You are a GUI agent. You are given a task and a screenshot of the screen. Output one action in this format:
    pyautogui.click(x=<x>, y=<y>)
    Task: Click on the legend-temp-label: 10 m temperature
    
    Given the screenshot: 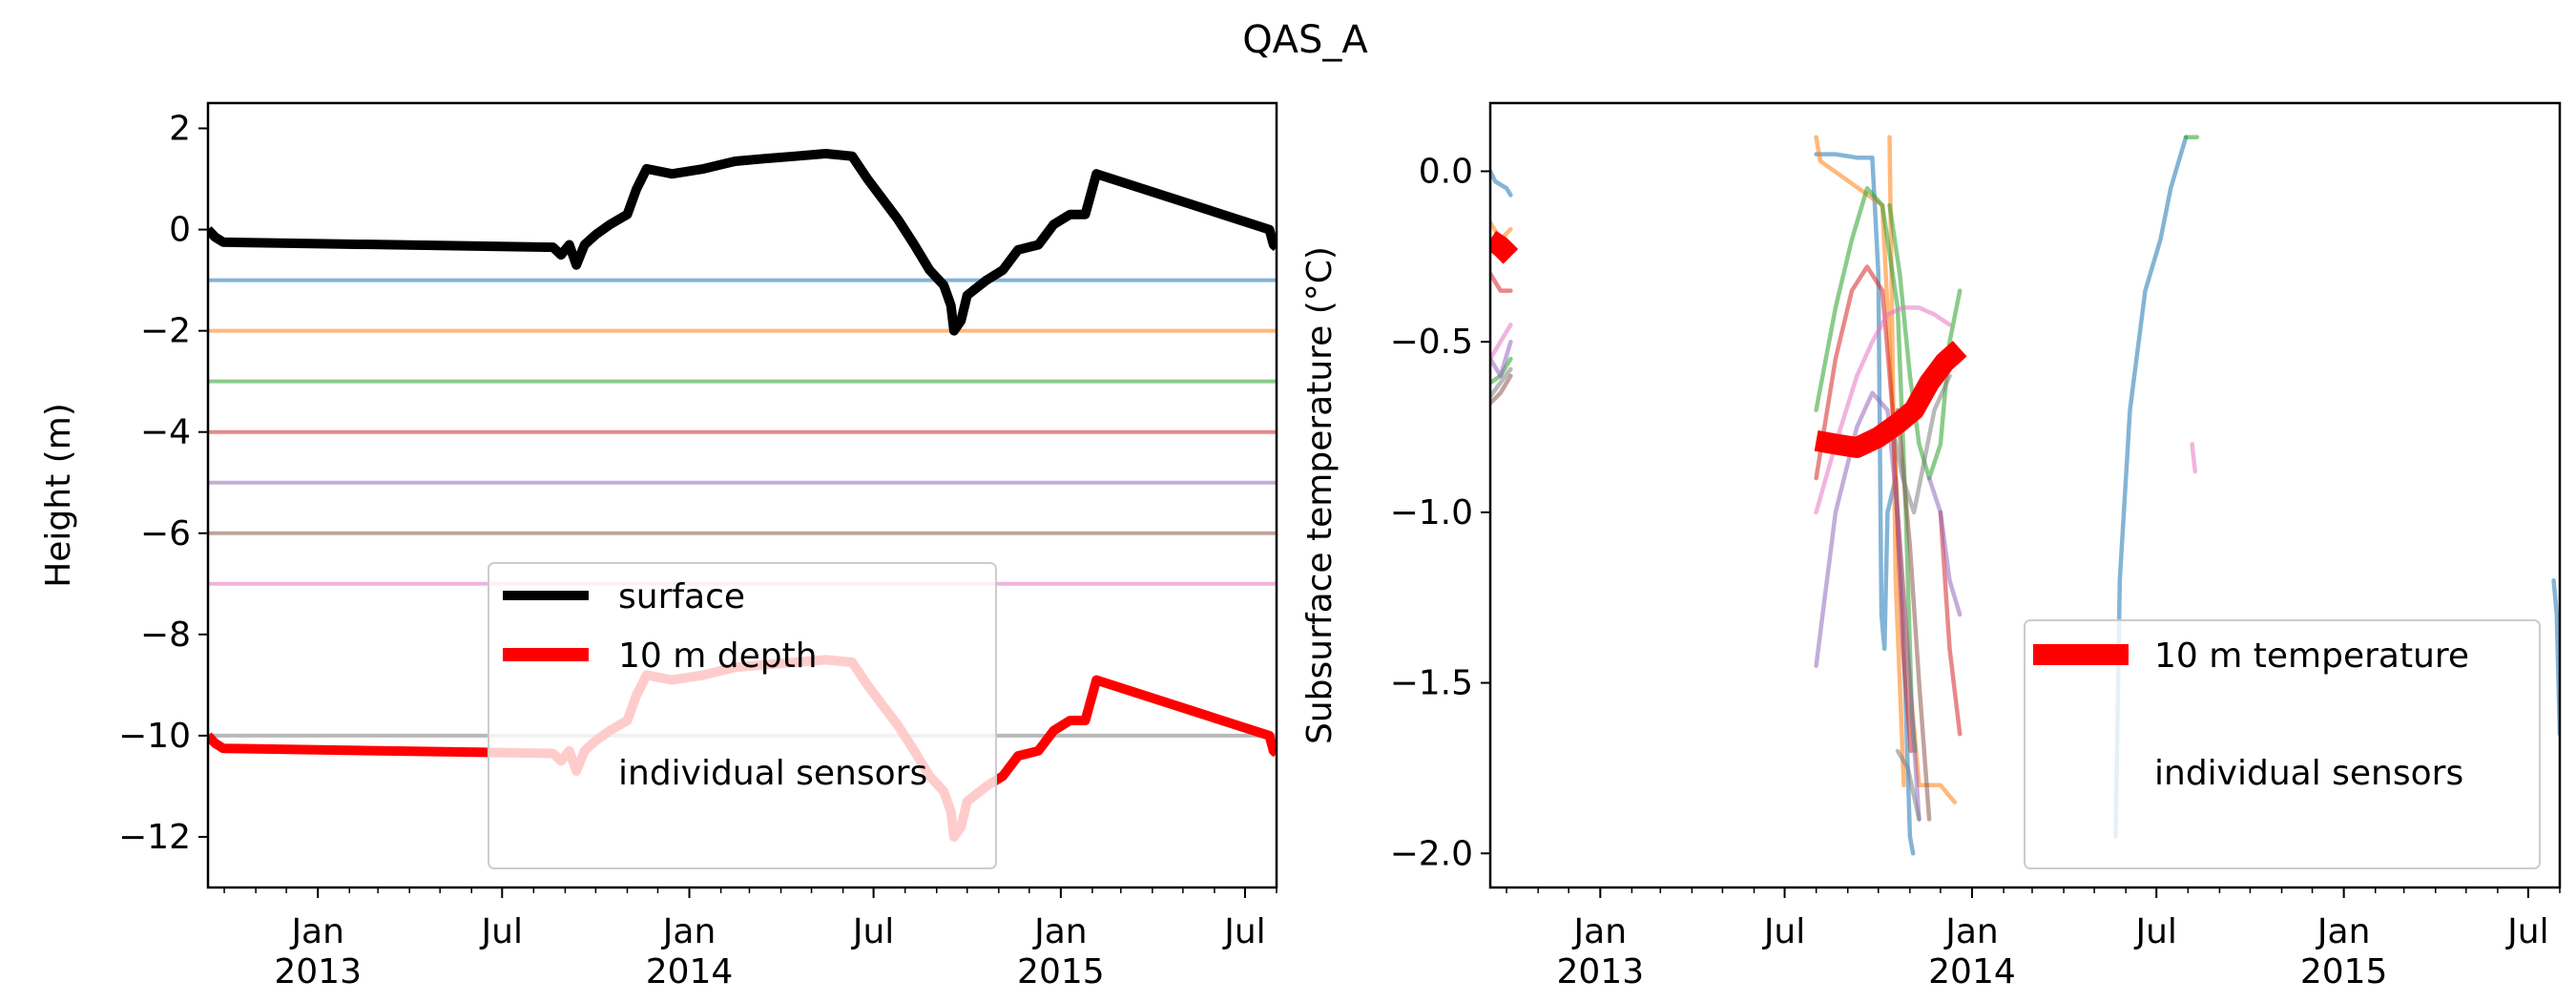 What is the action you would take?
    pyautogui.click(x=2311, y=656)
    